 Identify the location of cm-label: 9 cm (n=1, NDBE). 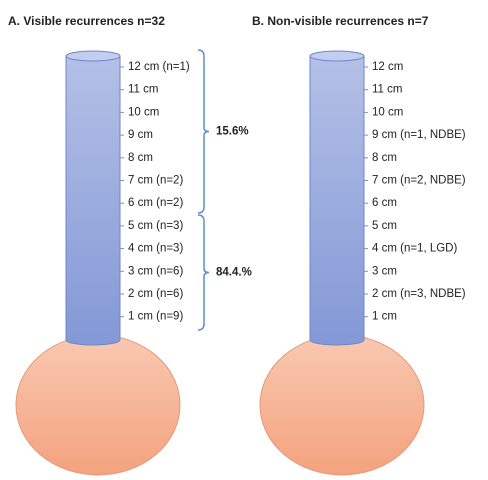
(419, 135).